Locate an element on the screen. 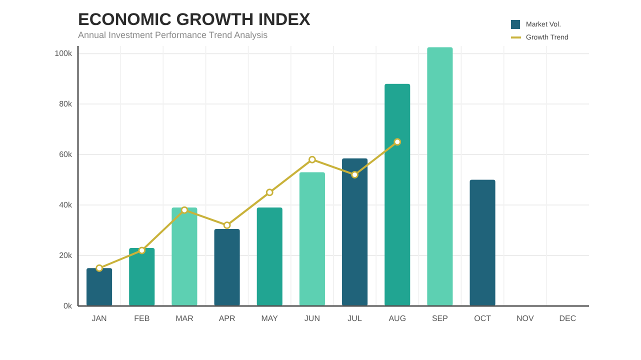 Image resolution: width=641 pixels, height=360 pixels. x-tick-label: DEC is located at coordinates (567, 318).